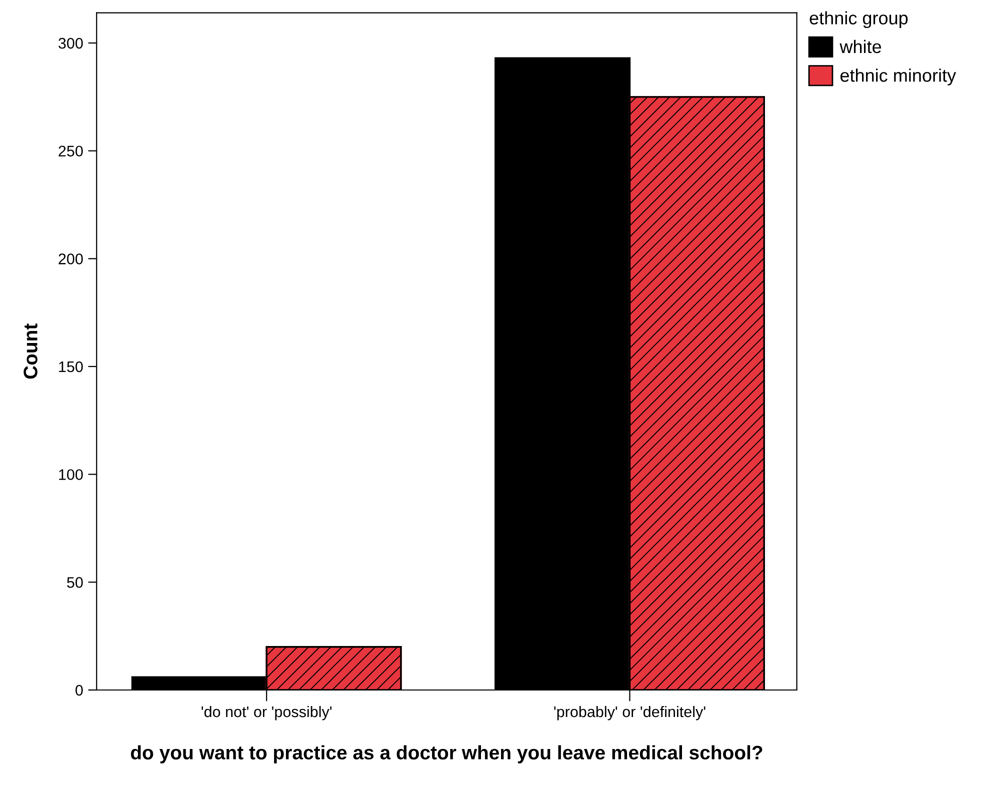 The height and width of the screenshot is (800, 996). What do you see at coordinates (70, 43) in the screenshot?
I see `y-tick-label: 300` at bounding box center [70, 43].